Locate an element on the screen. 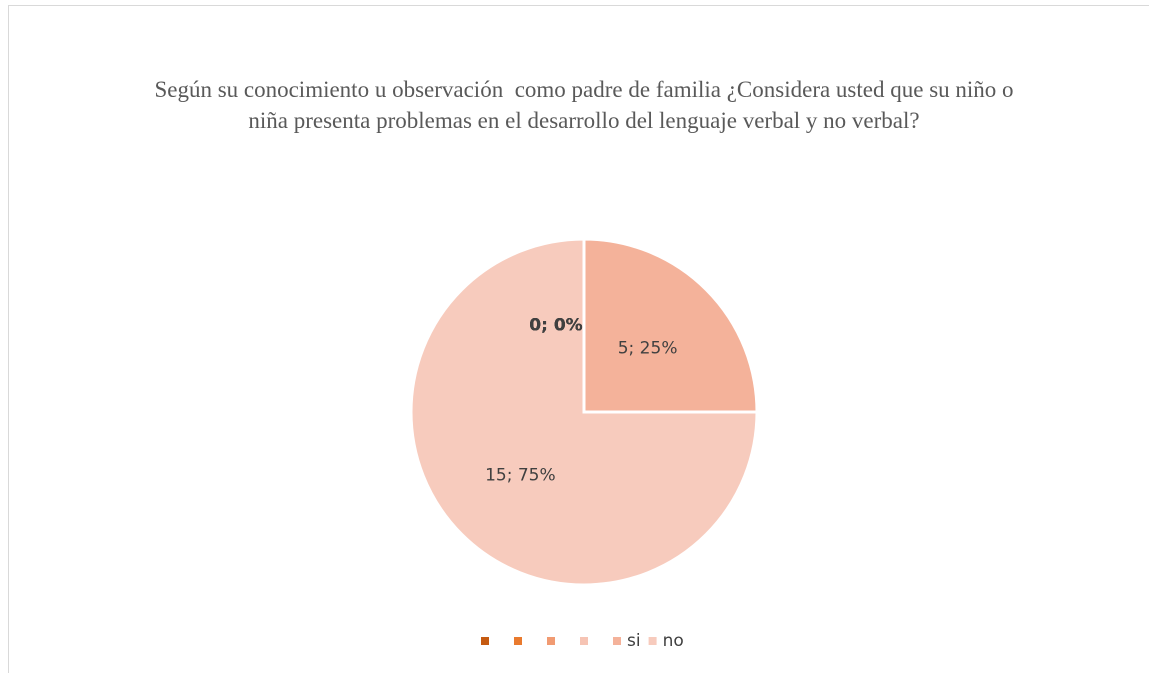 The image size is (1150, 674). pie-slice is located at coordinates (670, 325).